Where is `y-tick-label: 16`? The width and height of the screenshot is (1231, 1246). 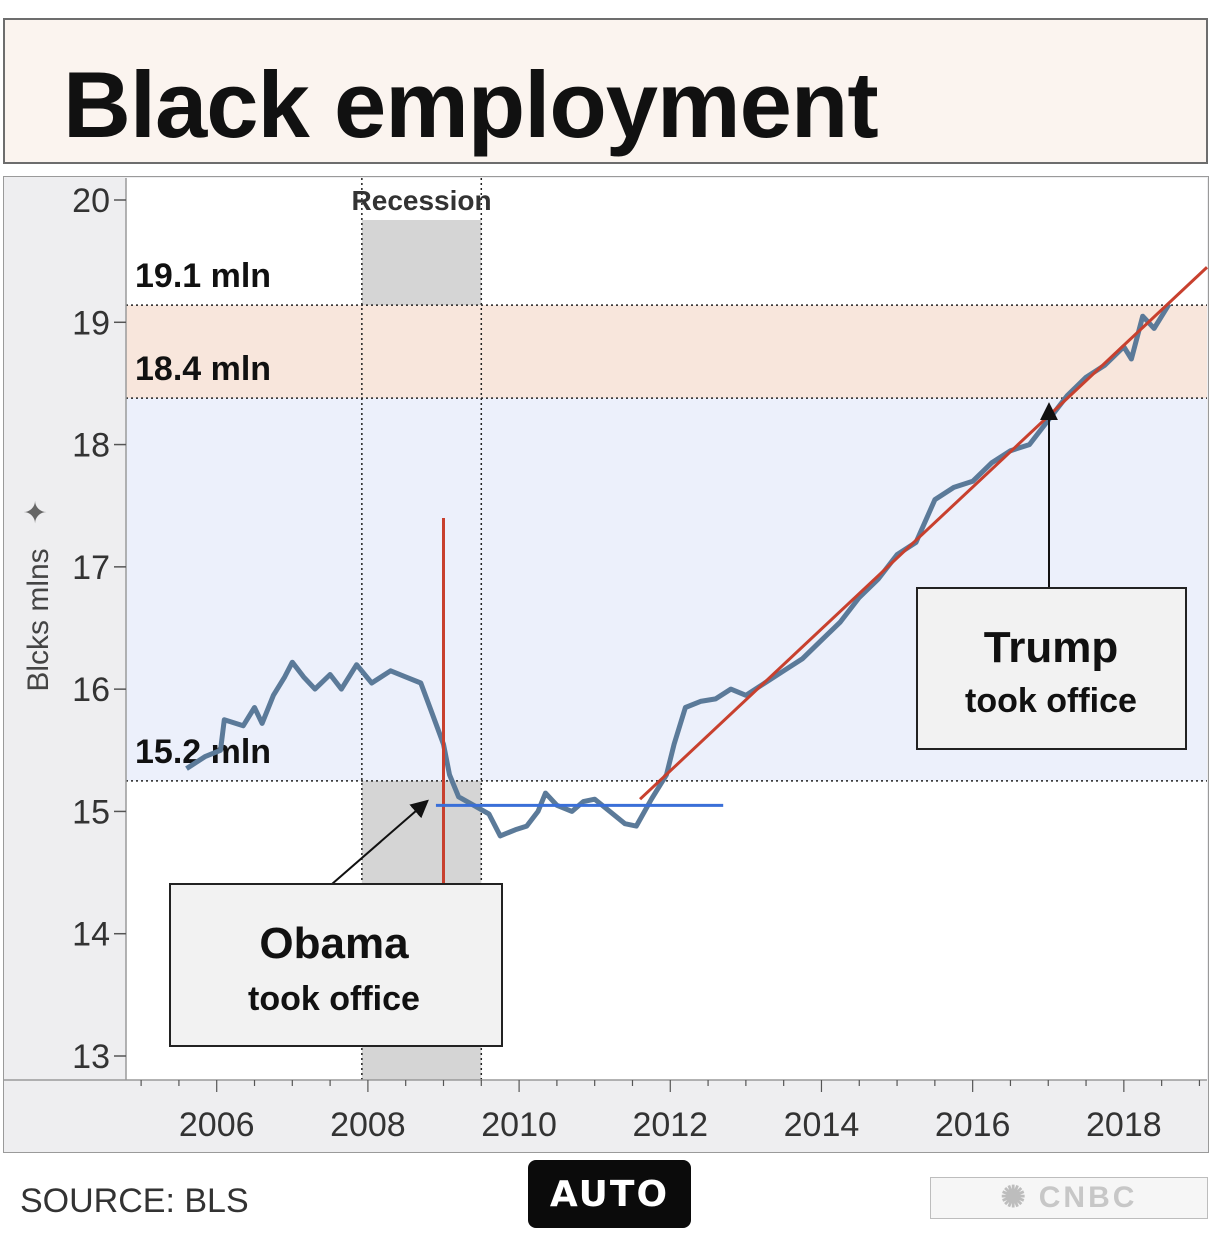
y-tick-label: 16 is located at coordinates (91, 690).